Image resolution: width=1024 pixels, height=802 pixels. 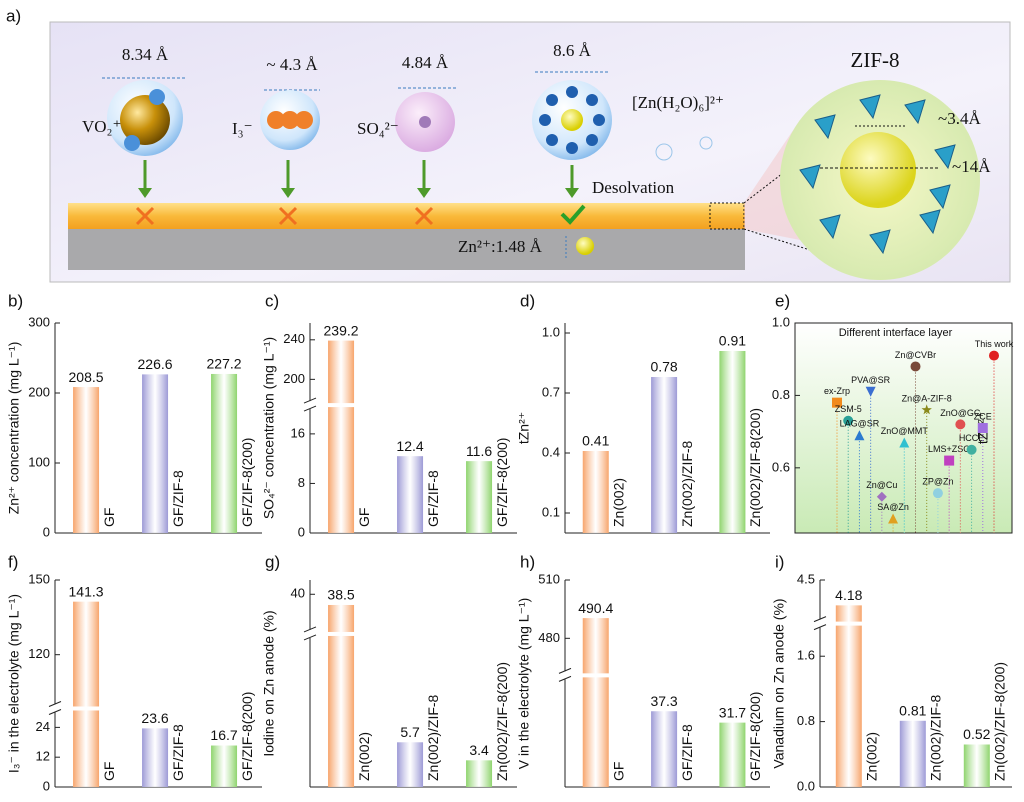 I want to click on y-axis-label: SO₄²⁻ concentration (mg L⁻¹), so click(x=269, y=428).